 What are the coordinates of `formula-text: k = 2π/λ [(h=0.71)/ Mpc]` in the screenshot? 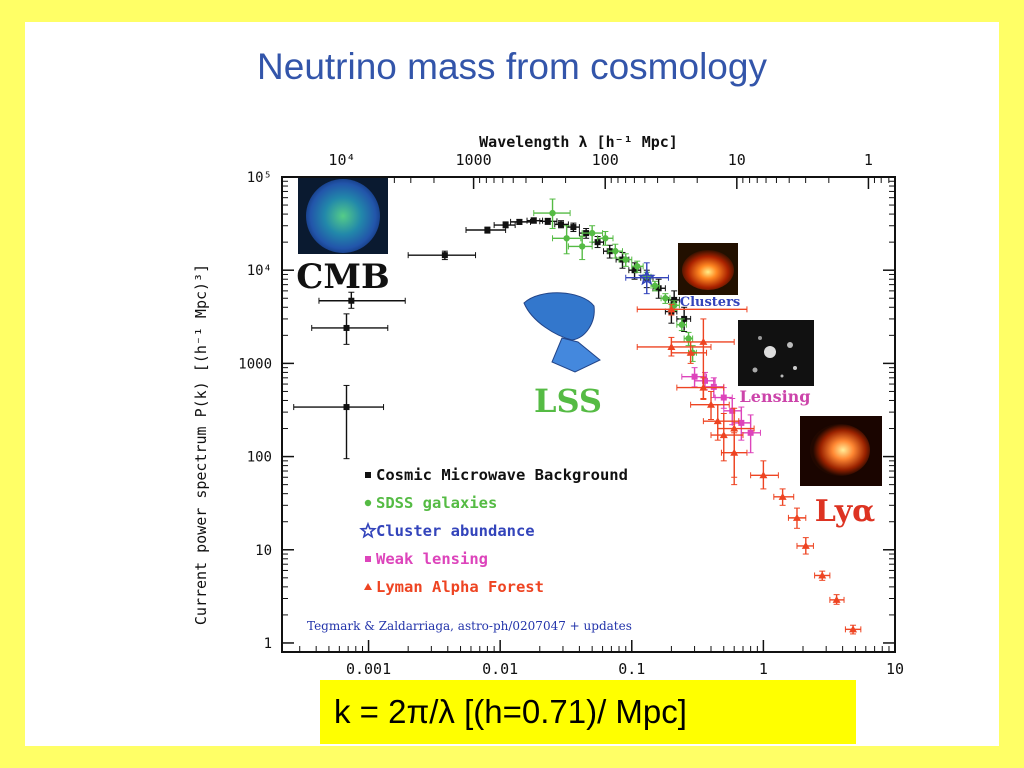 It's located at (510, 711).